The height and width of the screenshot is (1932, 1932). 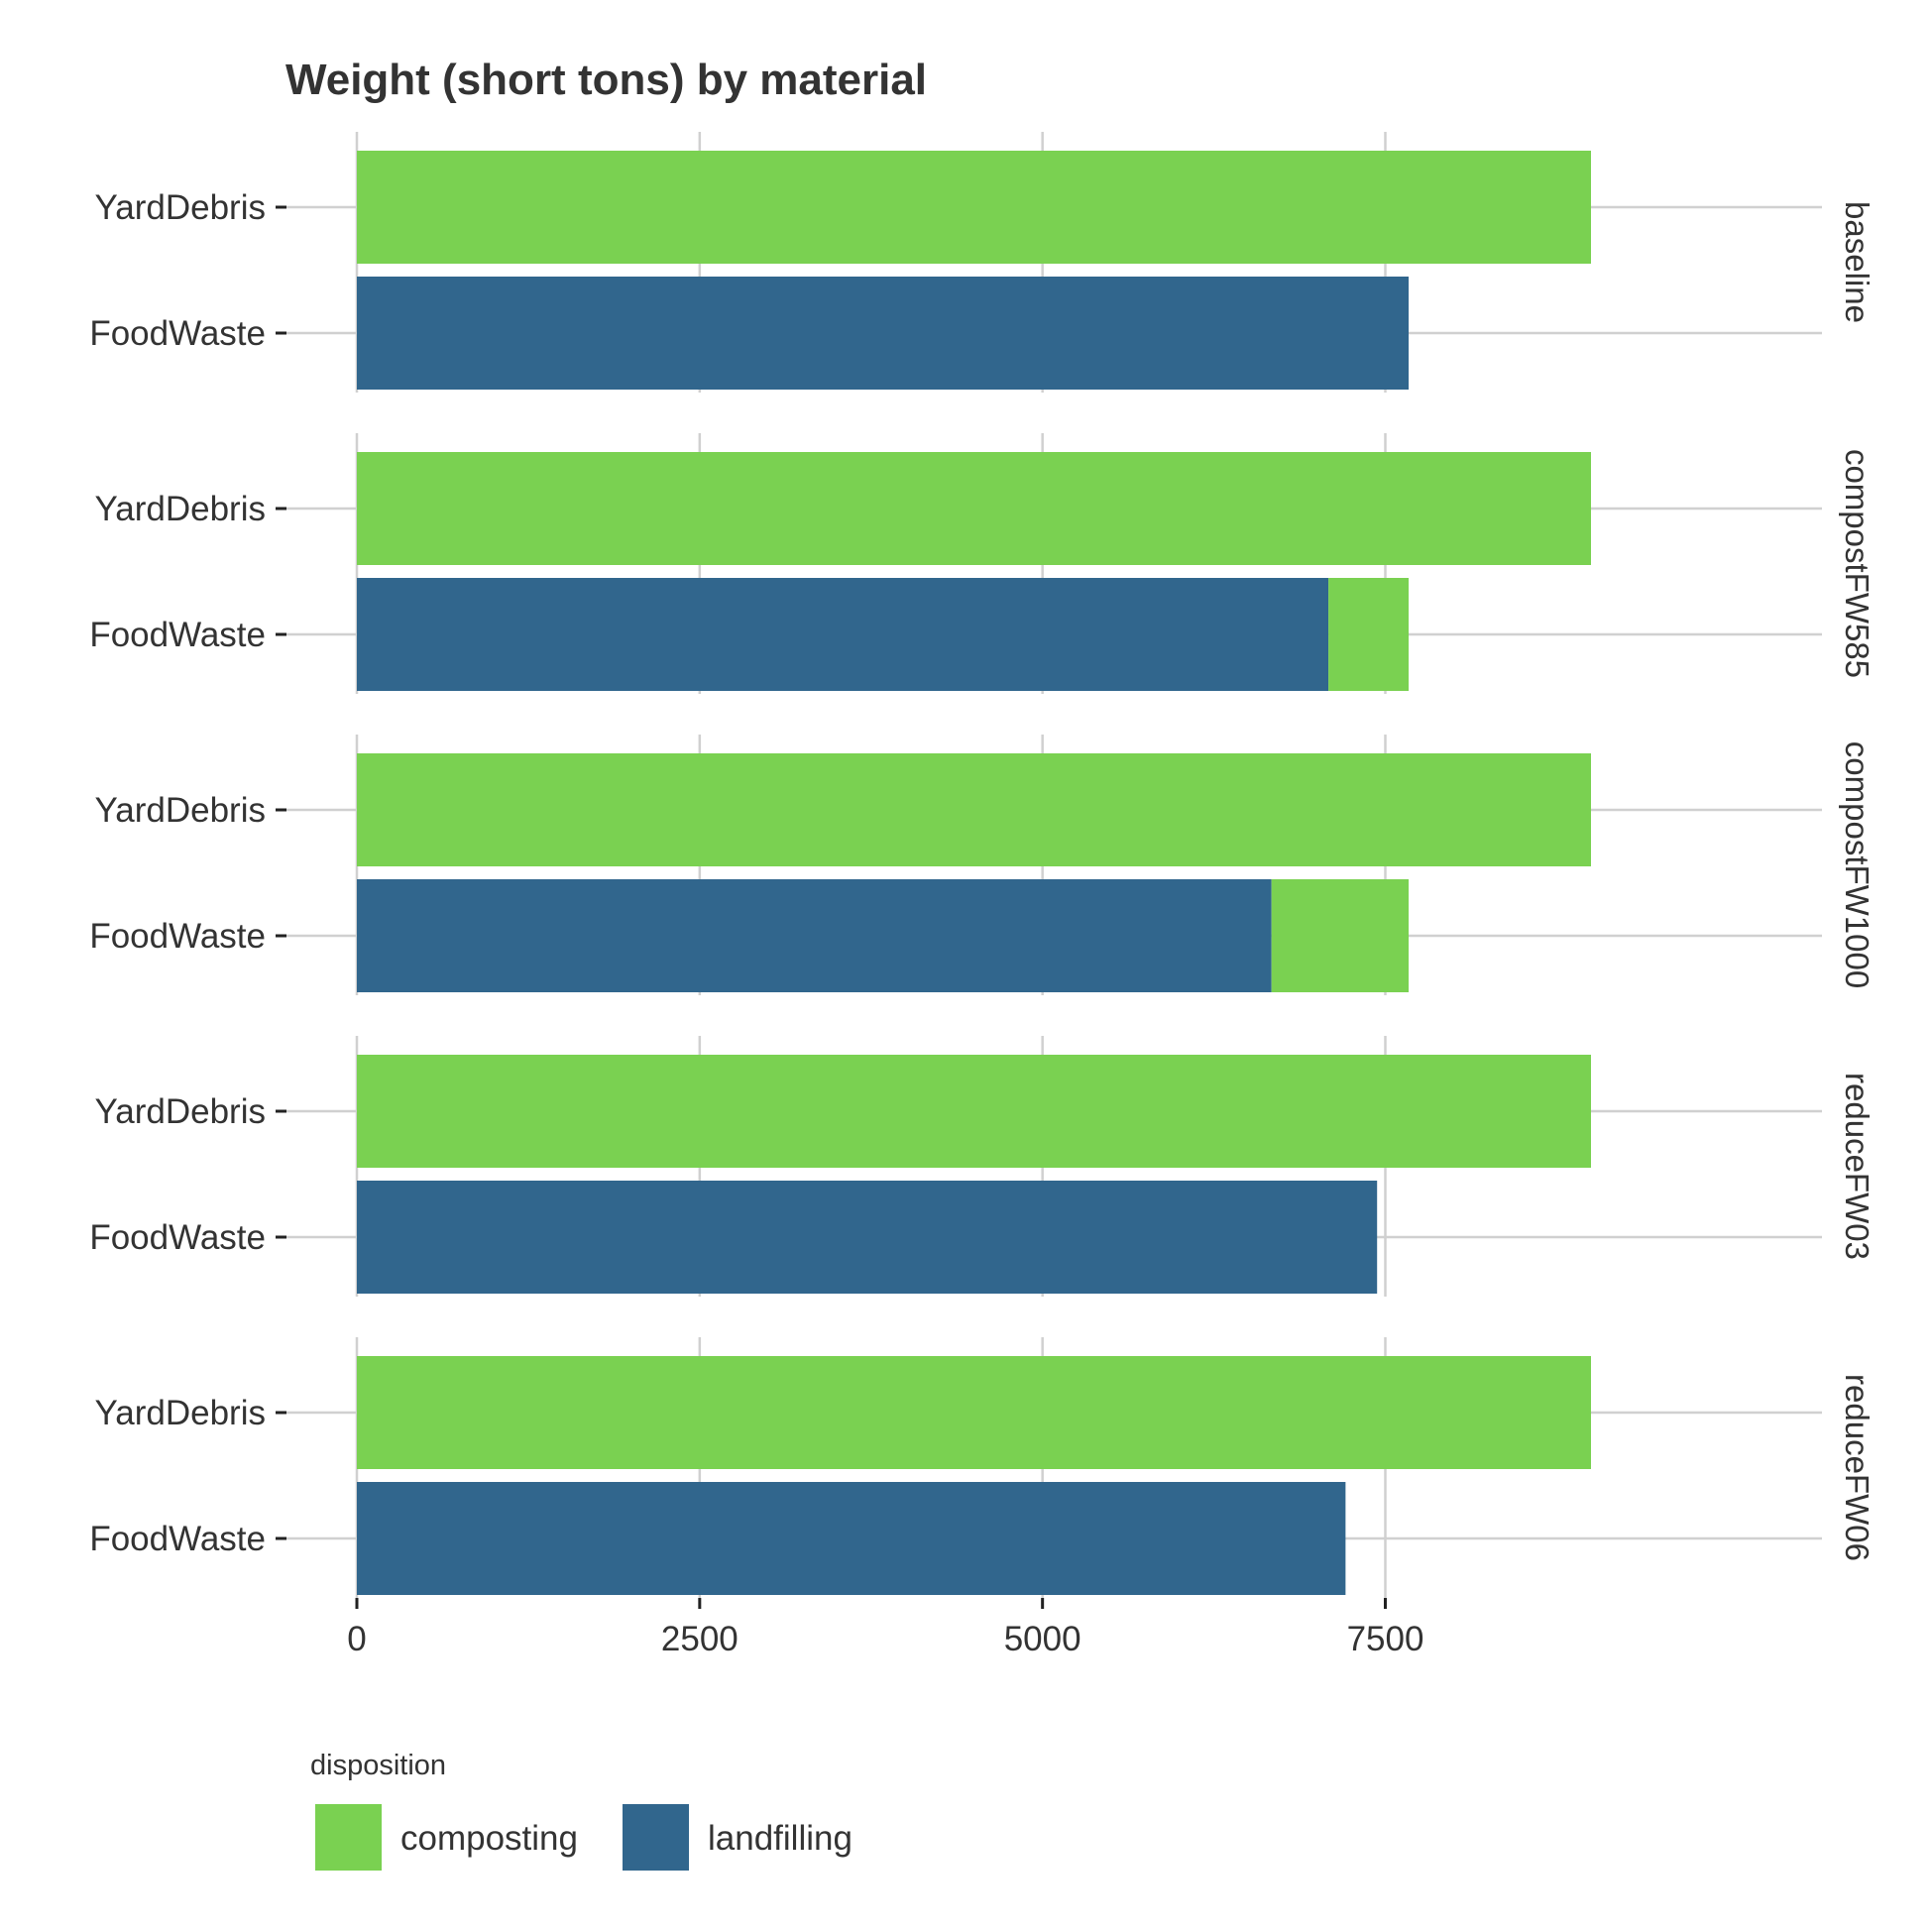 I want to click on ytick-label-foodwaste-baseline: FoodWaste, so click(x=177, y=333).